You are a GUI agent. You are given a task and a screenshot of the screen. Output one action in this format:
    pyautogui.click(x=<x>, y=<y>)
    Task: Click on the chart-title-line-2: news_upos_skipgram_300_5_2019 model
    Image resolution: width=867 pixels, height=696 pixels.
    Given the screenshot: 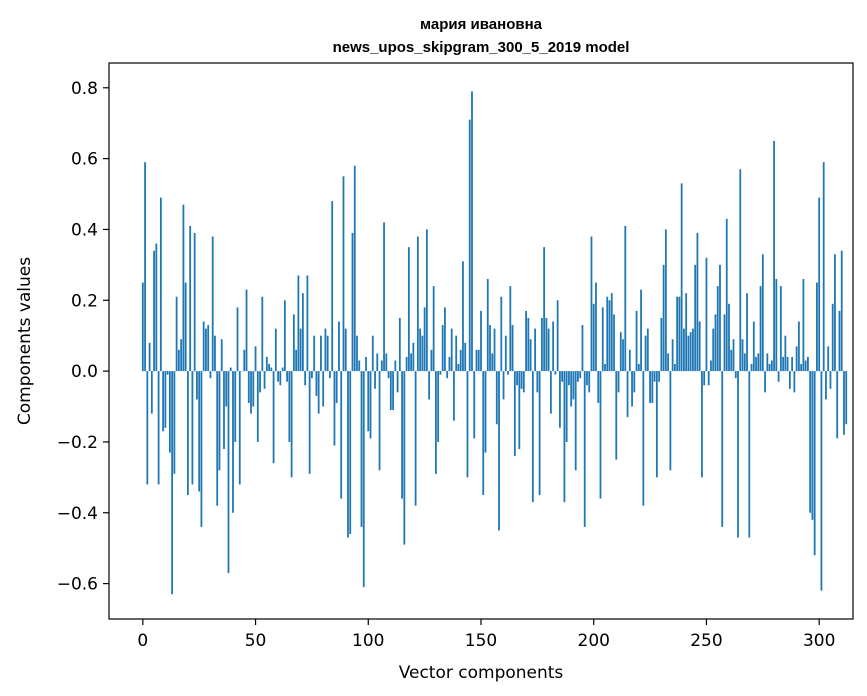 What is the action you would take?
    pyautogui.click(x=481, y=47)
    